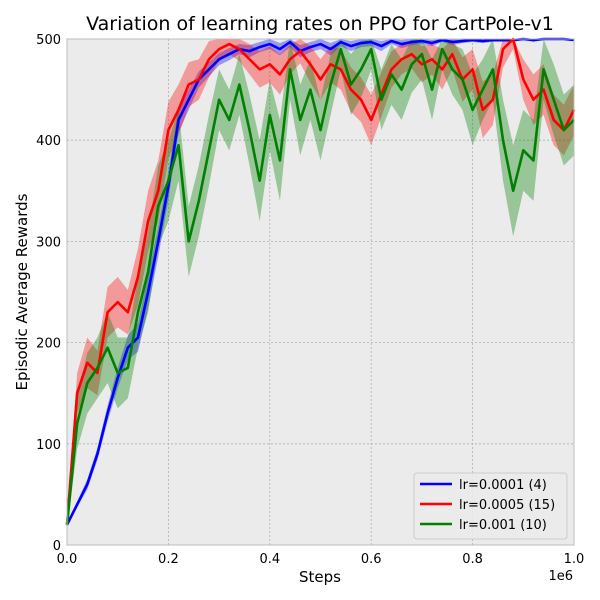  I want to click on y-tick-label: 200, so click(48, 344).